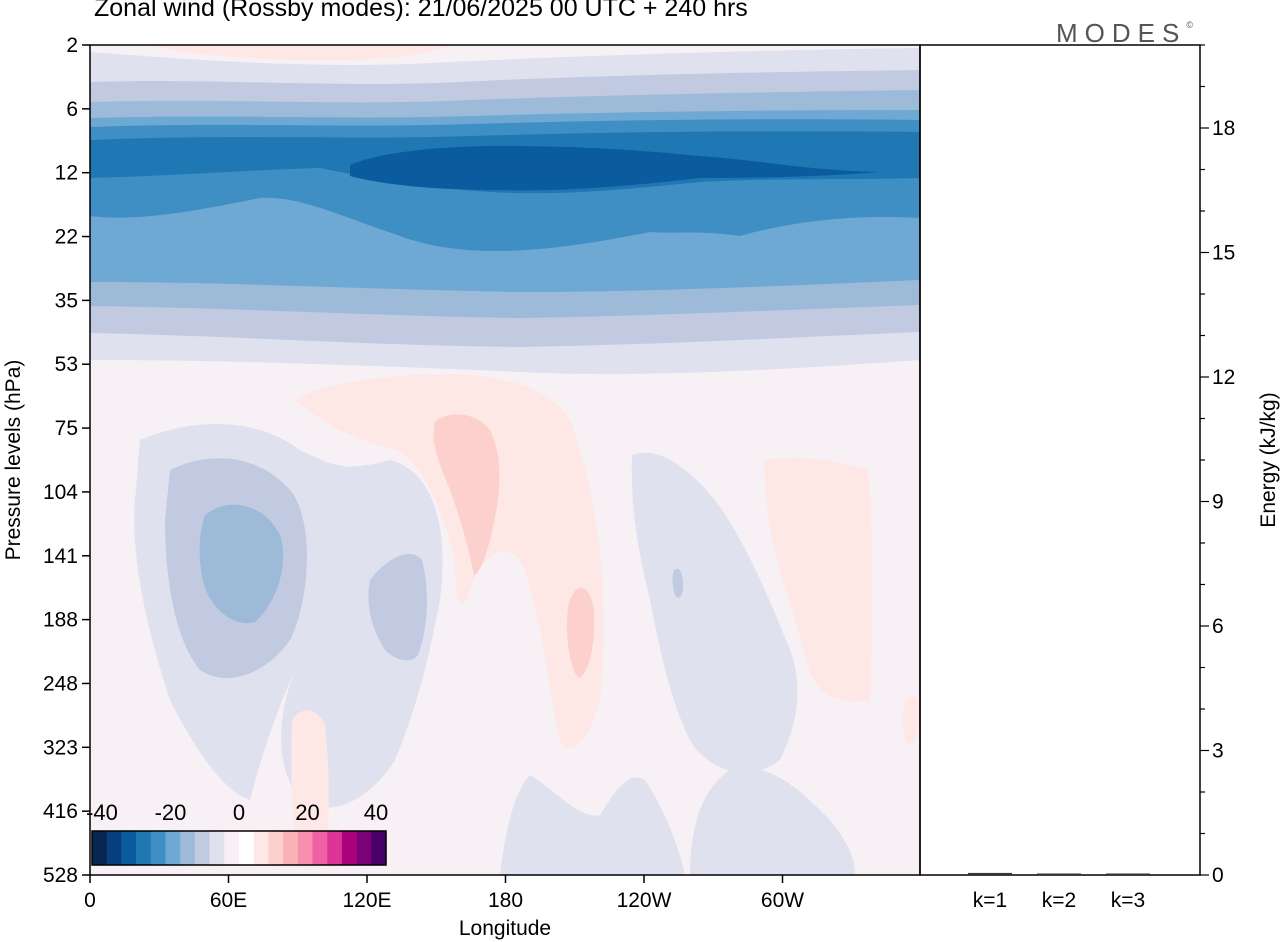  What do you see at coordinates (241, 564) in the screenshot?
I see `contour-neg-west-core` at bounding box center [241, 564].